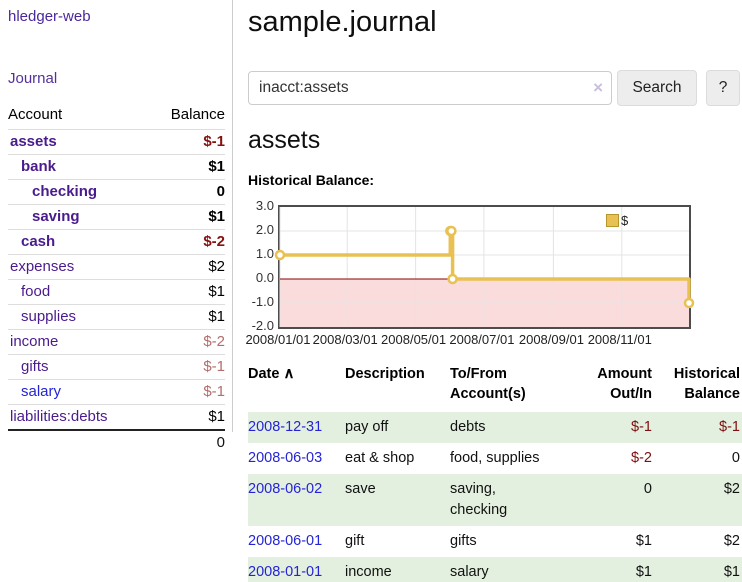 The width and height of the screenshot is (742, 582). I want to click on date-link: 2008-12-31, so click(285, 427).